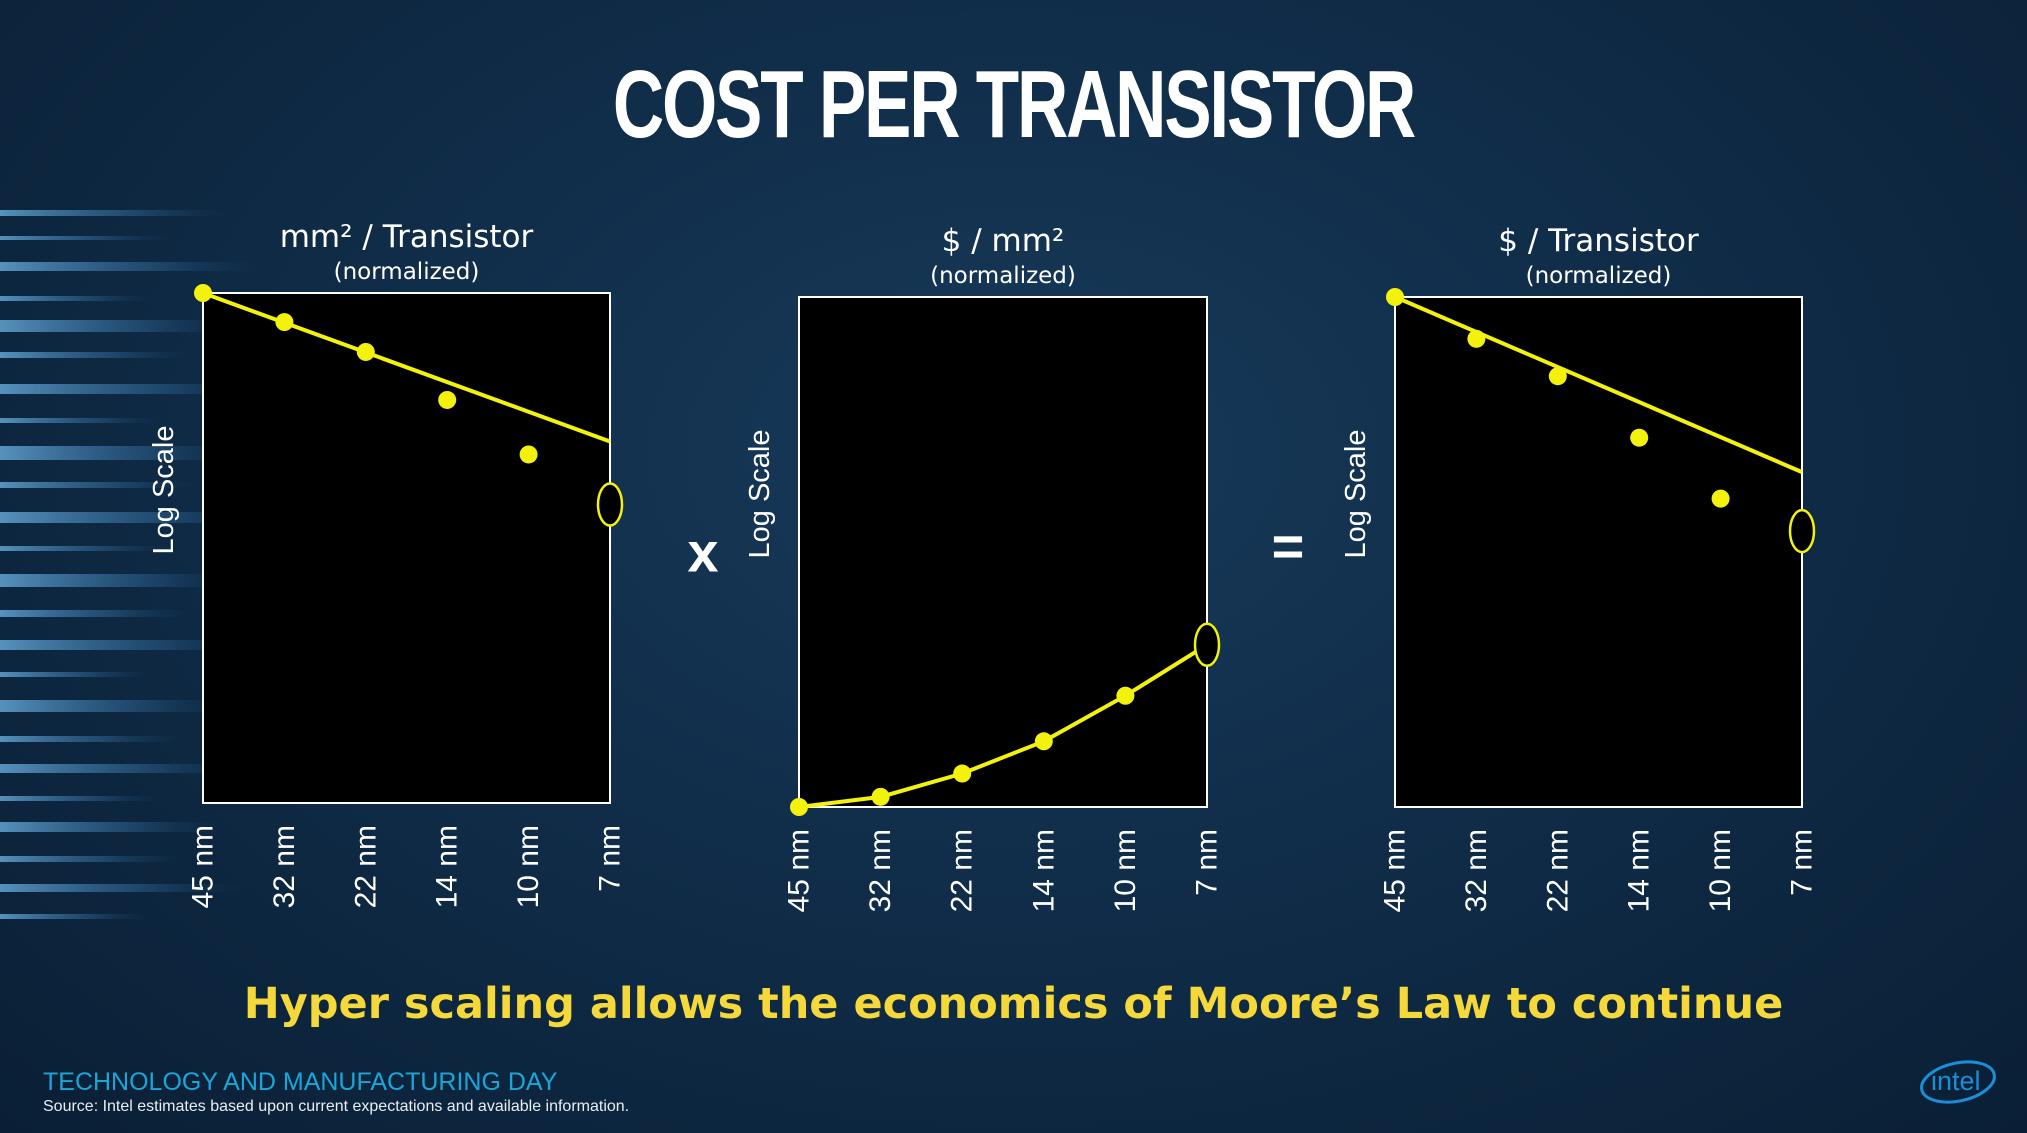 This screenshot has width=2027, height=1133. I want to click on intel-logo-swoosh, so click(1958, 1082).